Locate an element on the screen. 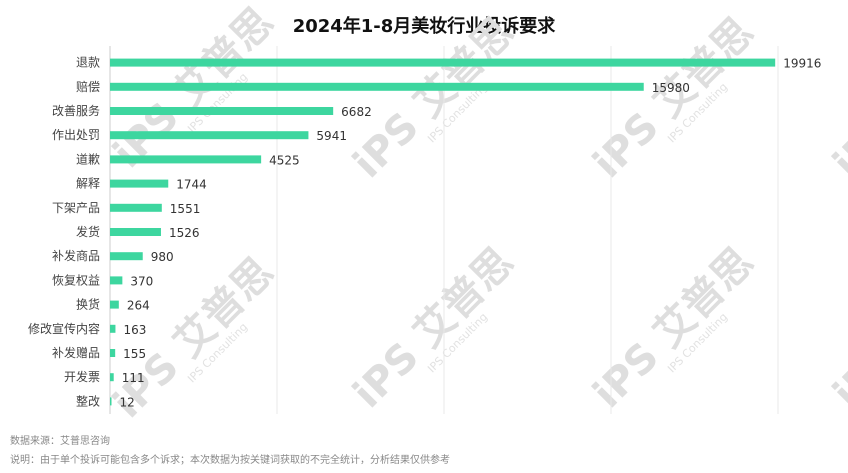 The width and height of the screenshot is (848, 473). value-label: 163 is located at coordinates (134, 330).